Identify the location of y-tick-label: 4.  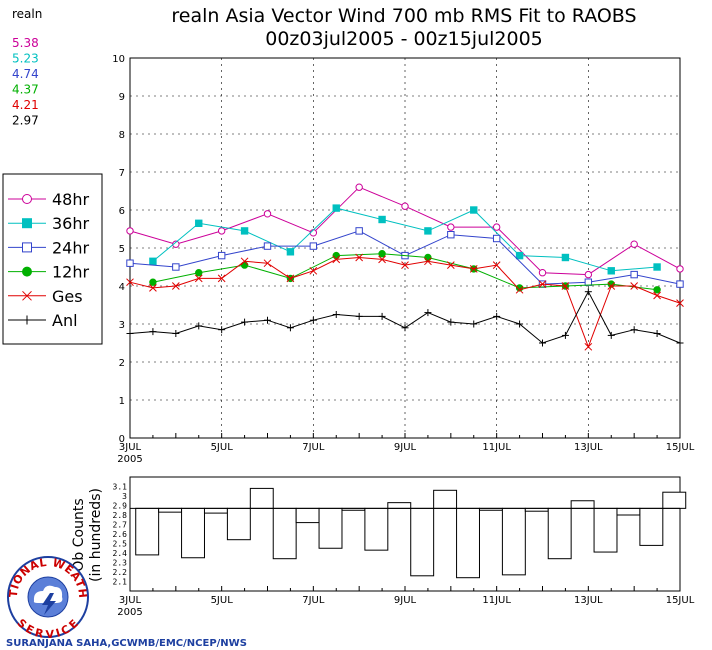
(122, 287).